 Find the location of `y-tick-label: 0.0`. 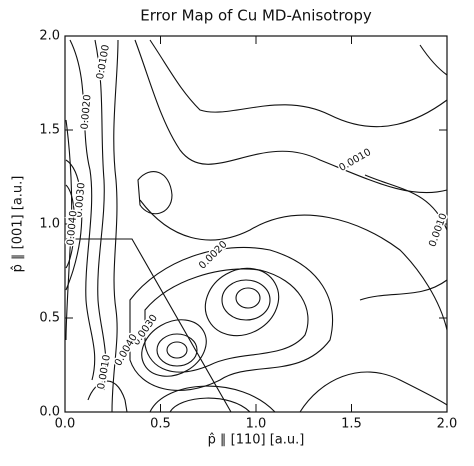

y-tick-label: 0.0 is located at coordinates (49, 412).